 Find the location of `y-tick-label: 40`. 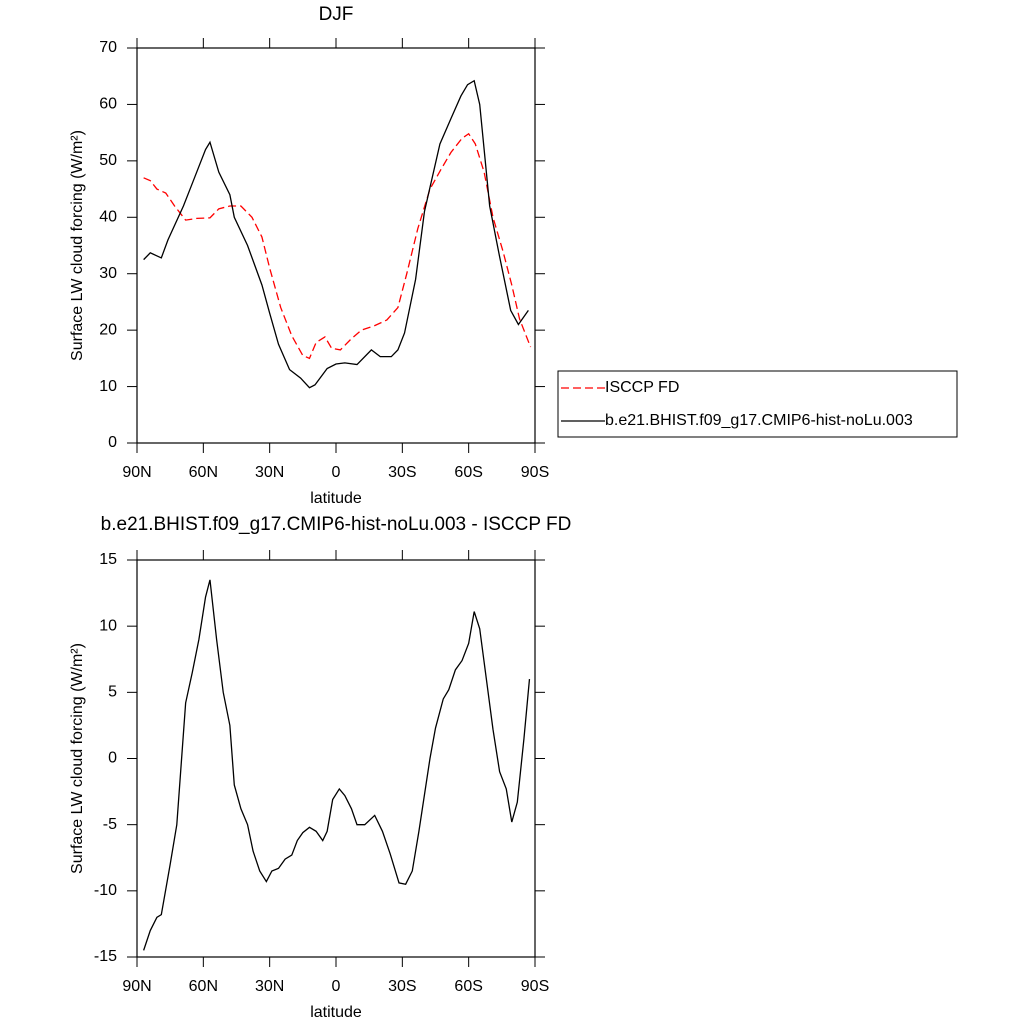

y-tick-label: 40 is located at coordinates (108, 217).